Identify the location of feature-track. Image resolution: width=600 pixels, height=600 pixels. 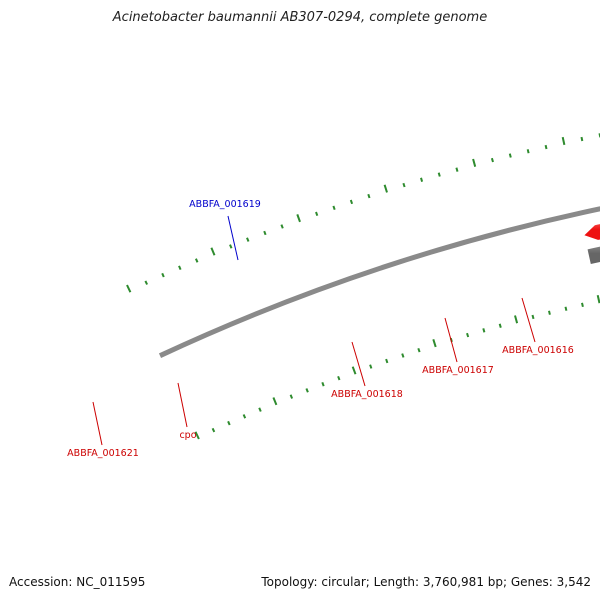
(592, 244).